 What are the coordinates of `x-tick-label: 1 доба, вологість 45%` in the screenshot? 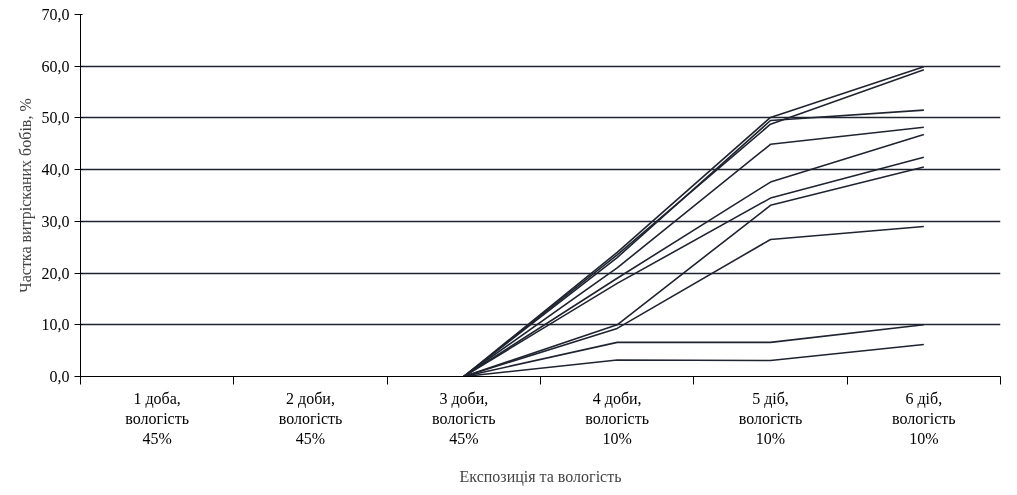 It's located at (157, 418).